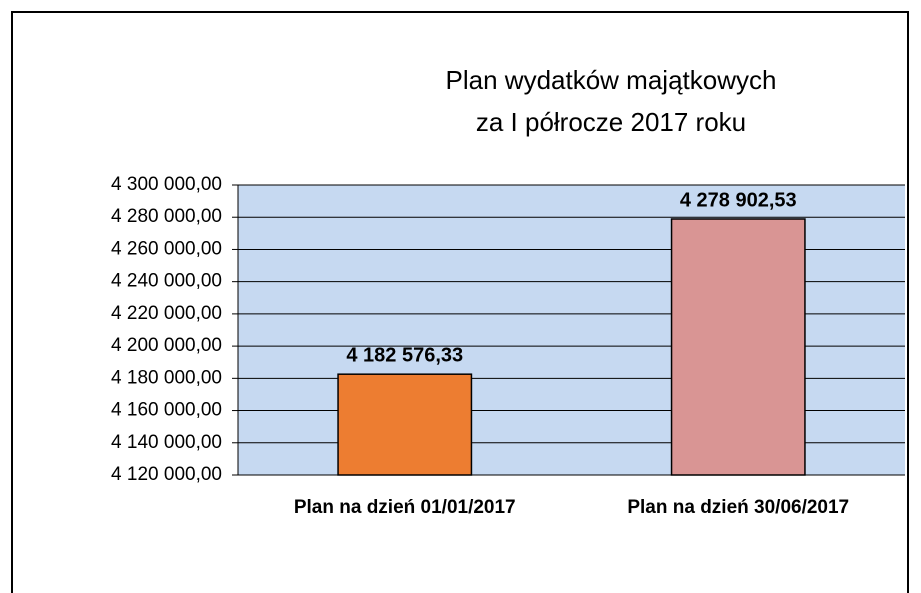 This screenshot has width=921, height=593. I want to click on x-tick-label: Plan na dzień 30/06/2017, so click(738, 507).